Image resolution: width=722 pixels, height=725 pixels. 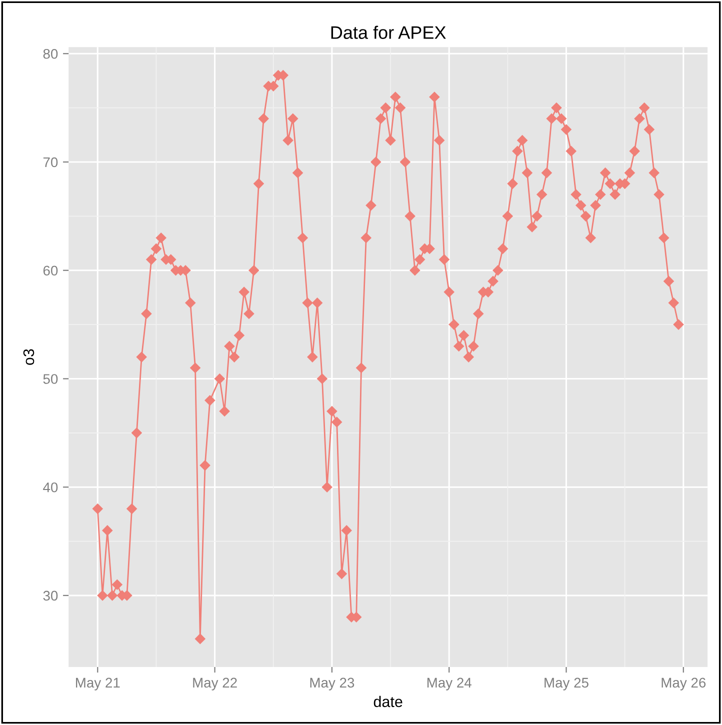 What do you see at coordinates (566, 684) in the screenshot?
I see `x-tick-label: May 25` at bounding box center [566, 684].